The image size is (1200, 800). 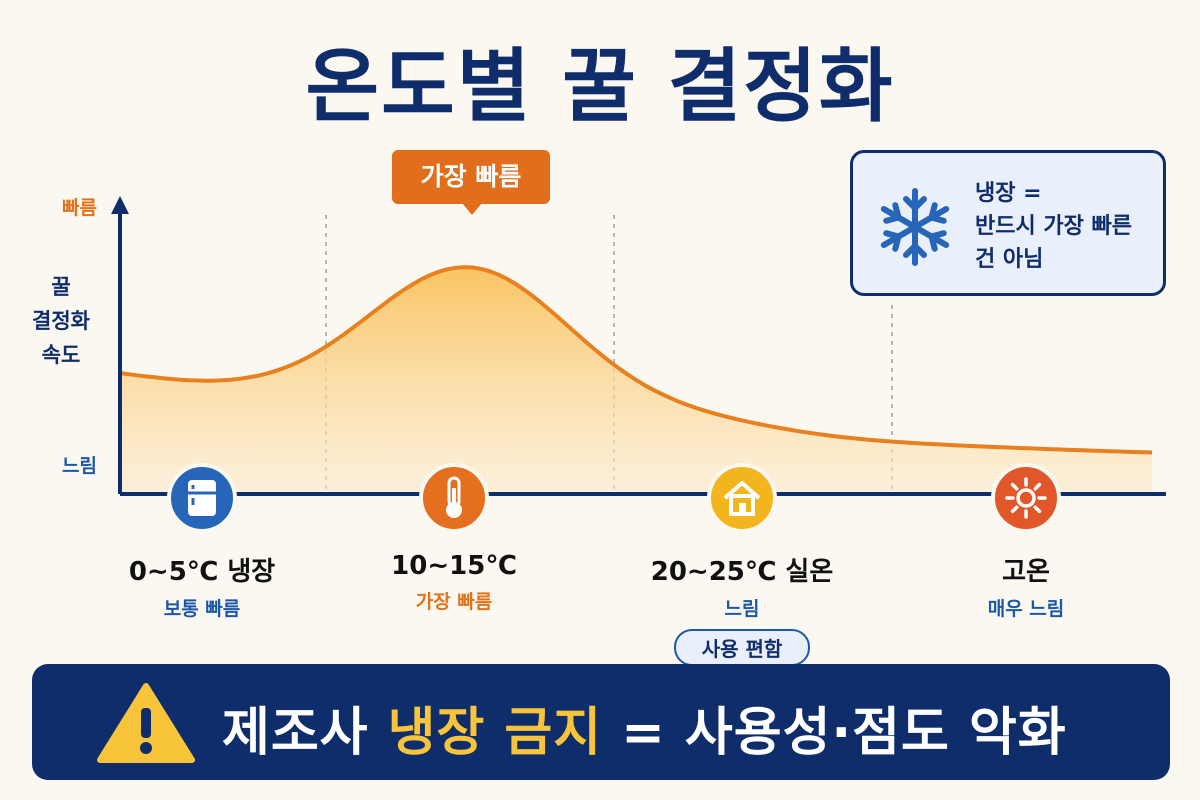 What do you see at coordinates (600, 86) in the screenshot?
I see `page-title: 온도별 꿀 결정화` at bounding box center [600, 86].